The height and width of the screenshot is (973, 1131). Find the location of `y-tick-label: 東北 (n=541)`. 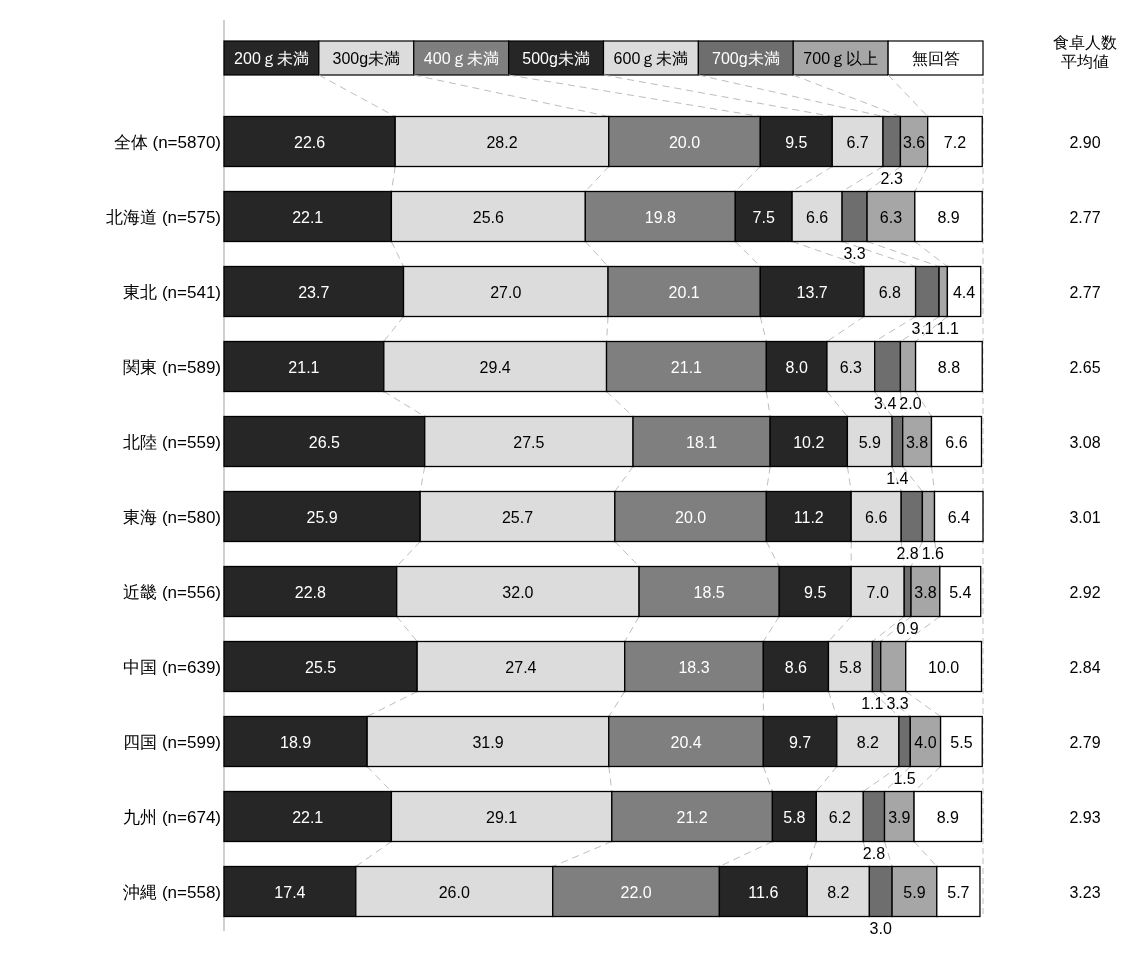

y-tick-label: 東北 (n=541) is located at coordinates (172, 292).